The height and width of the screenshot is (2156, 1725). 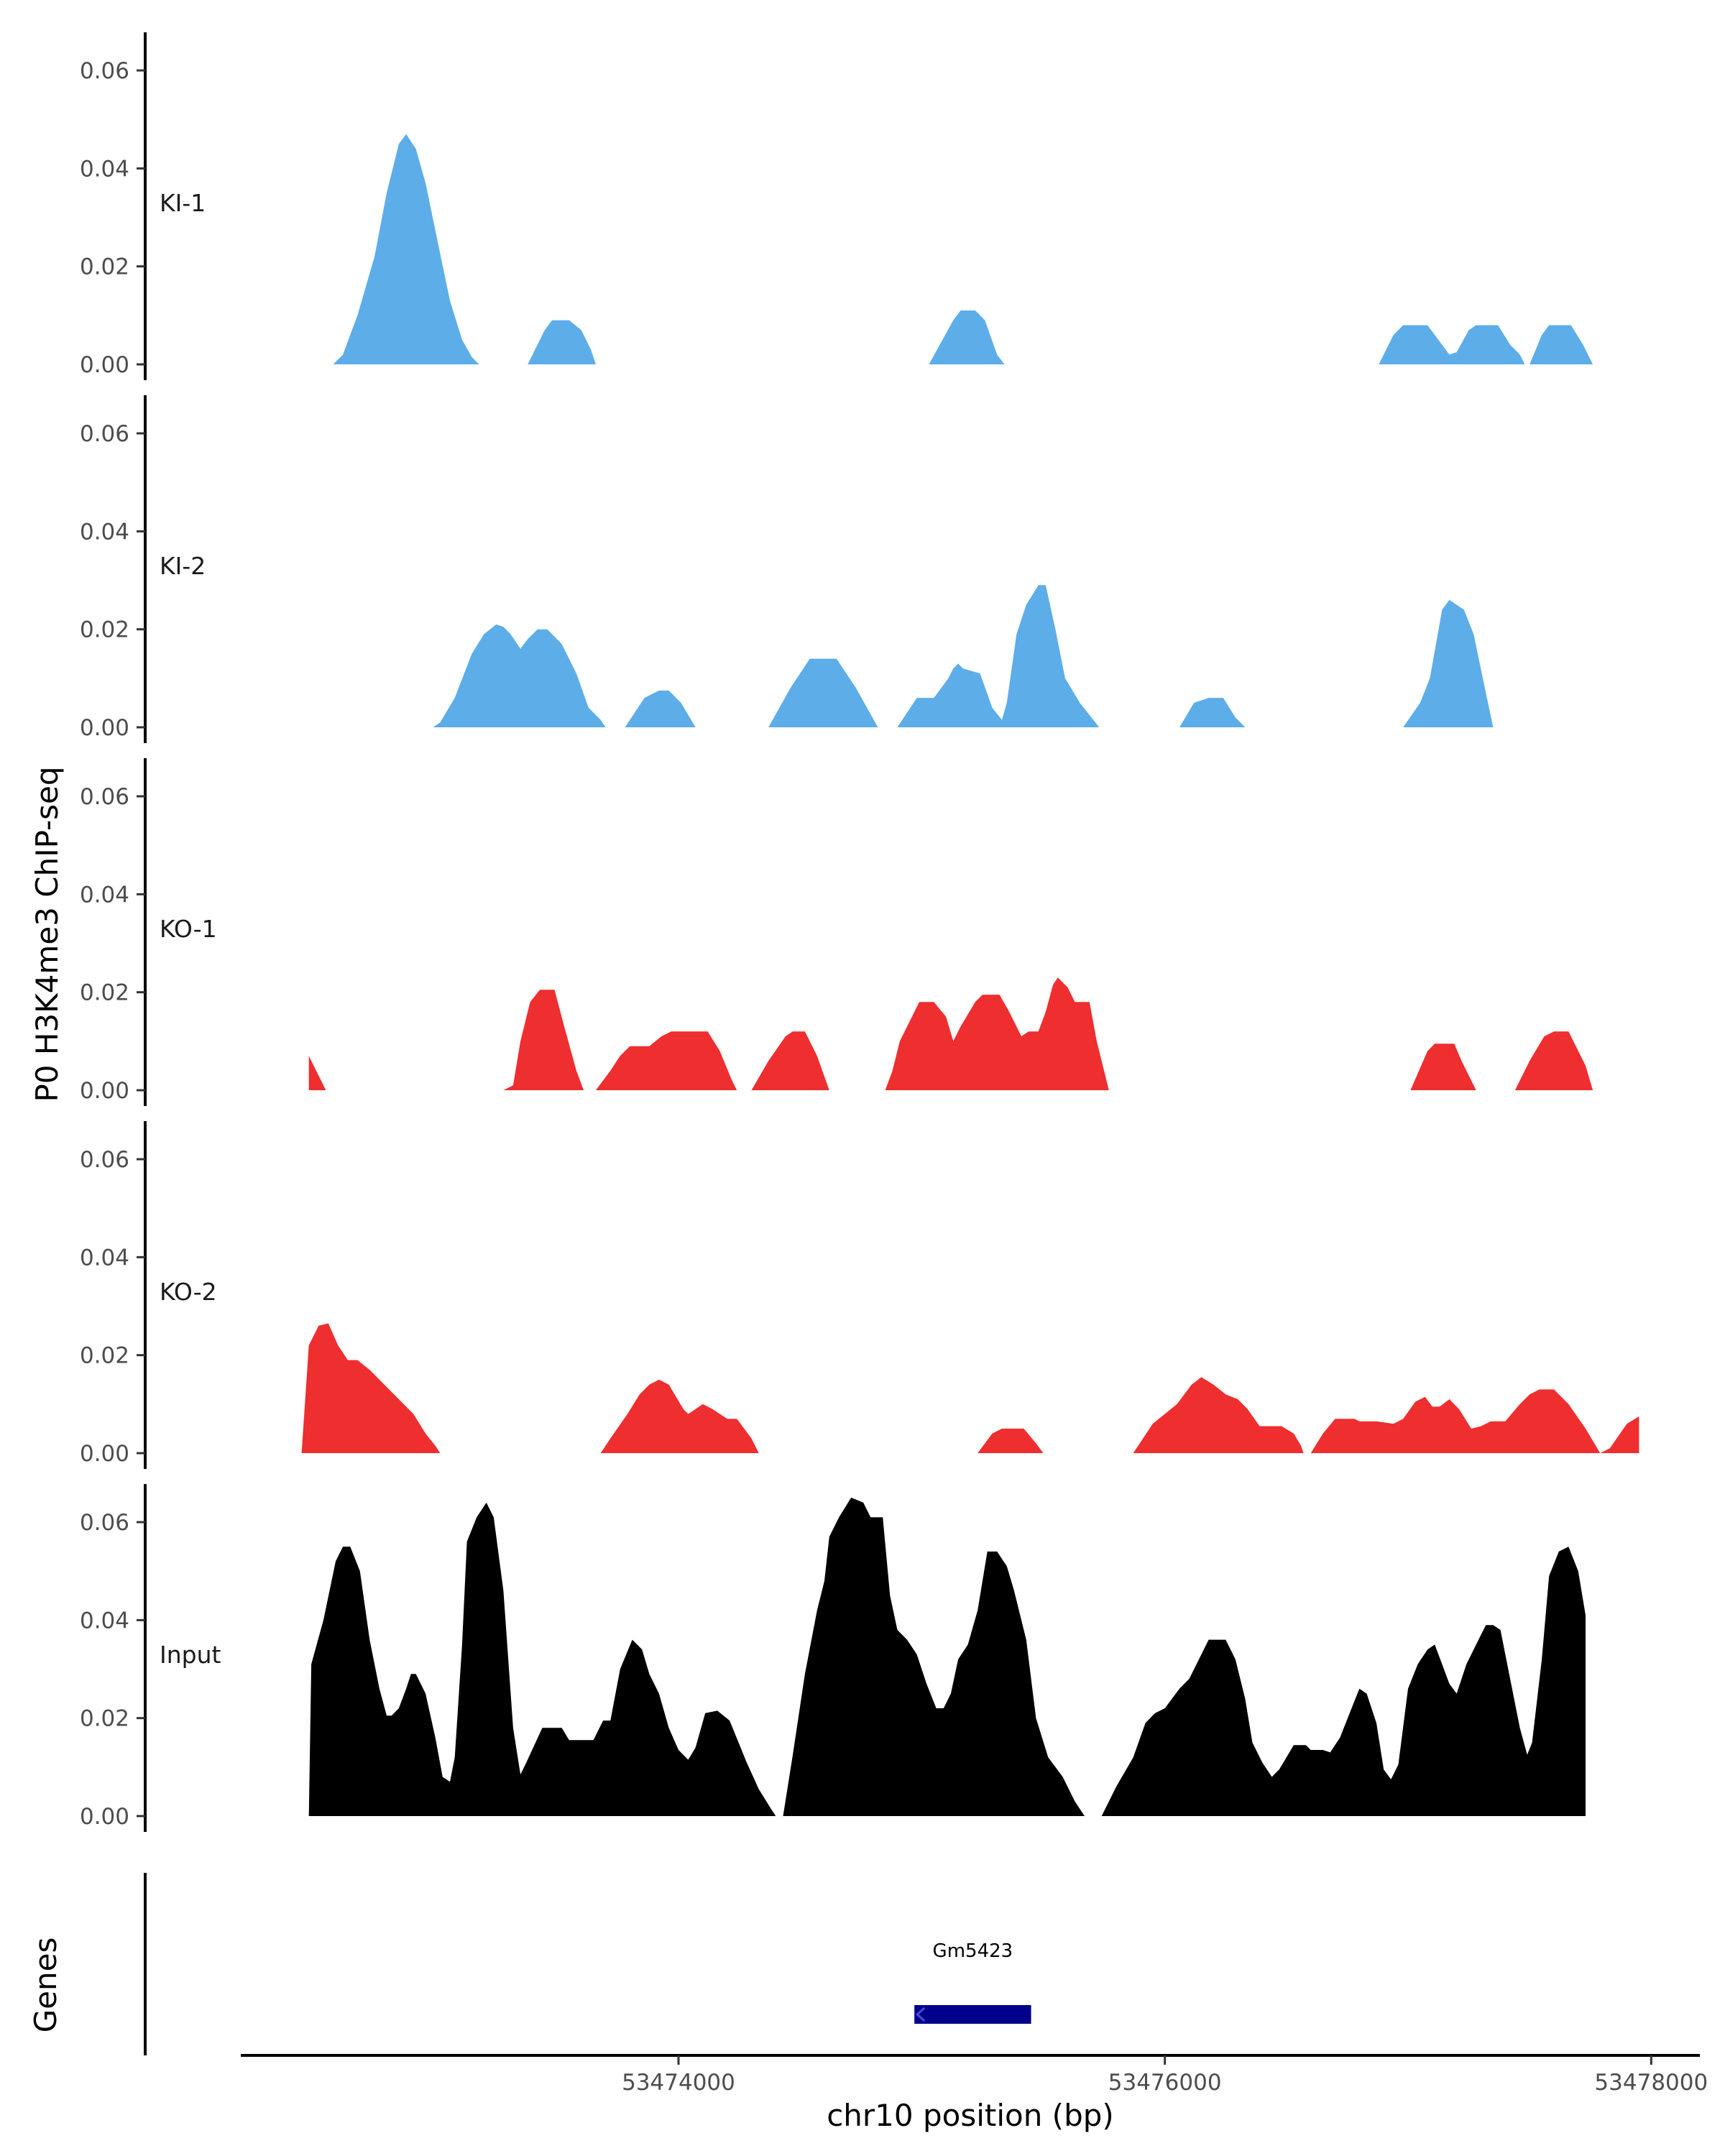 I want to click on x-axis-title: chr10 position (bp), so click(x=970, y=2115).